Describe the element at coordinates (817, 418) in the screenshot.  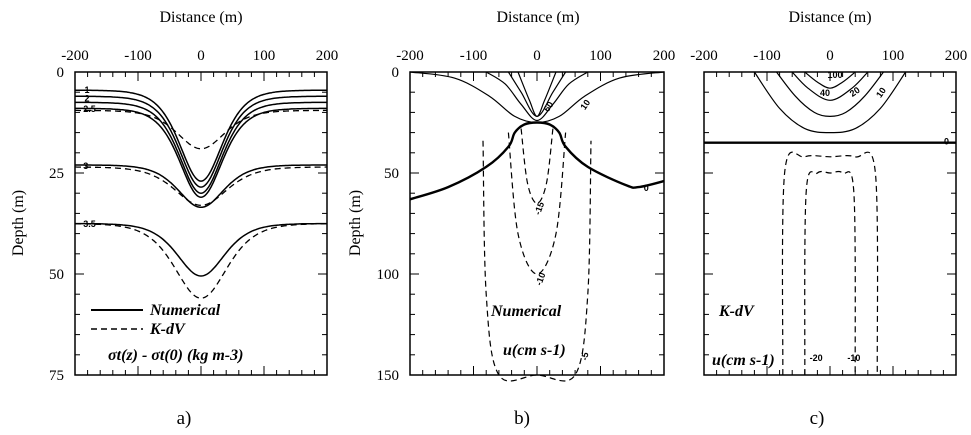
I see `panel-c-letter: c)` at that location.